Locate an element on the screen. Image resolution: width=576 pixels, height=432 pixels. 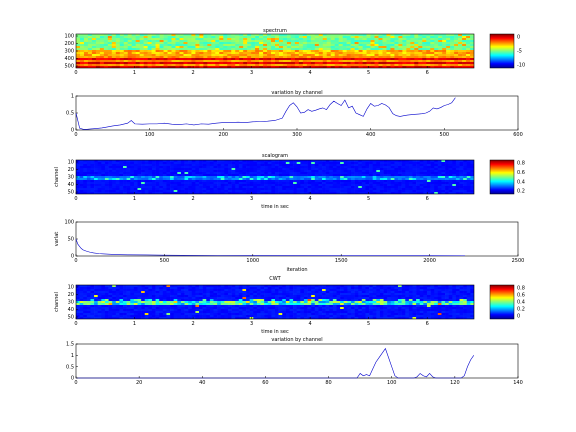
spectrum-x-tick-label: 3 is located at coordinates (251, 73).